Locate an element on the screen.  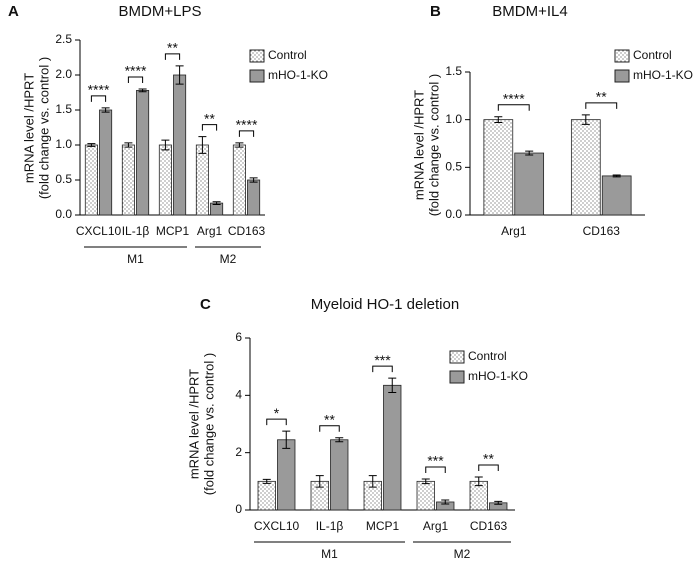
y-tick-label: 2.0 is located at coordinates (63, 74).